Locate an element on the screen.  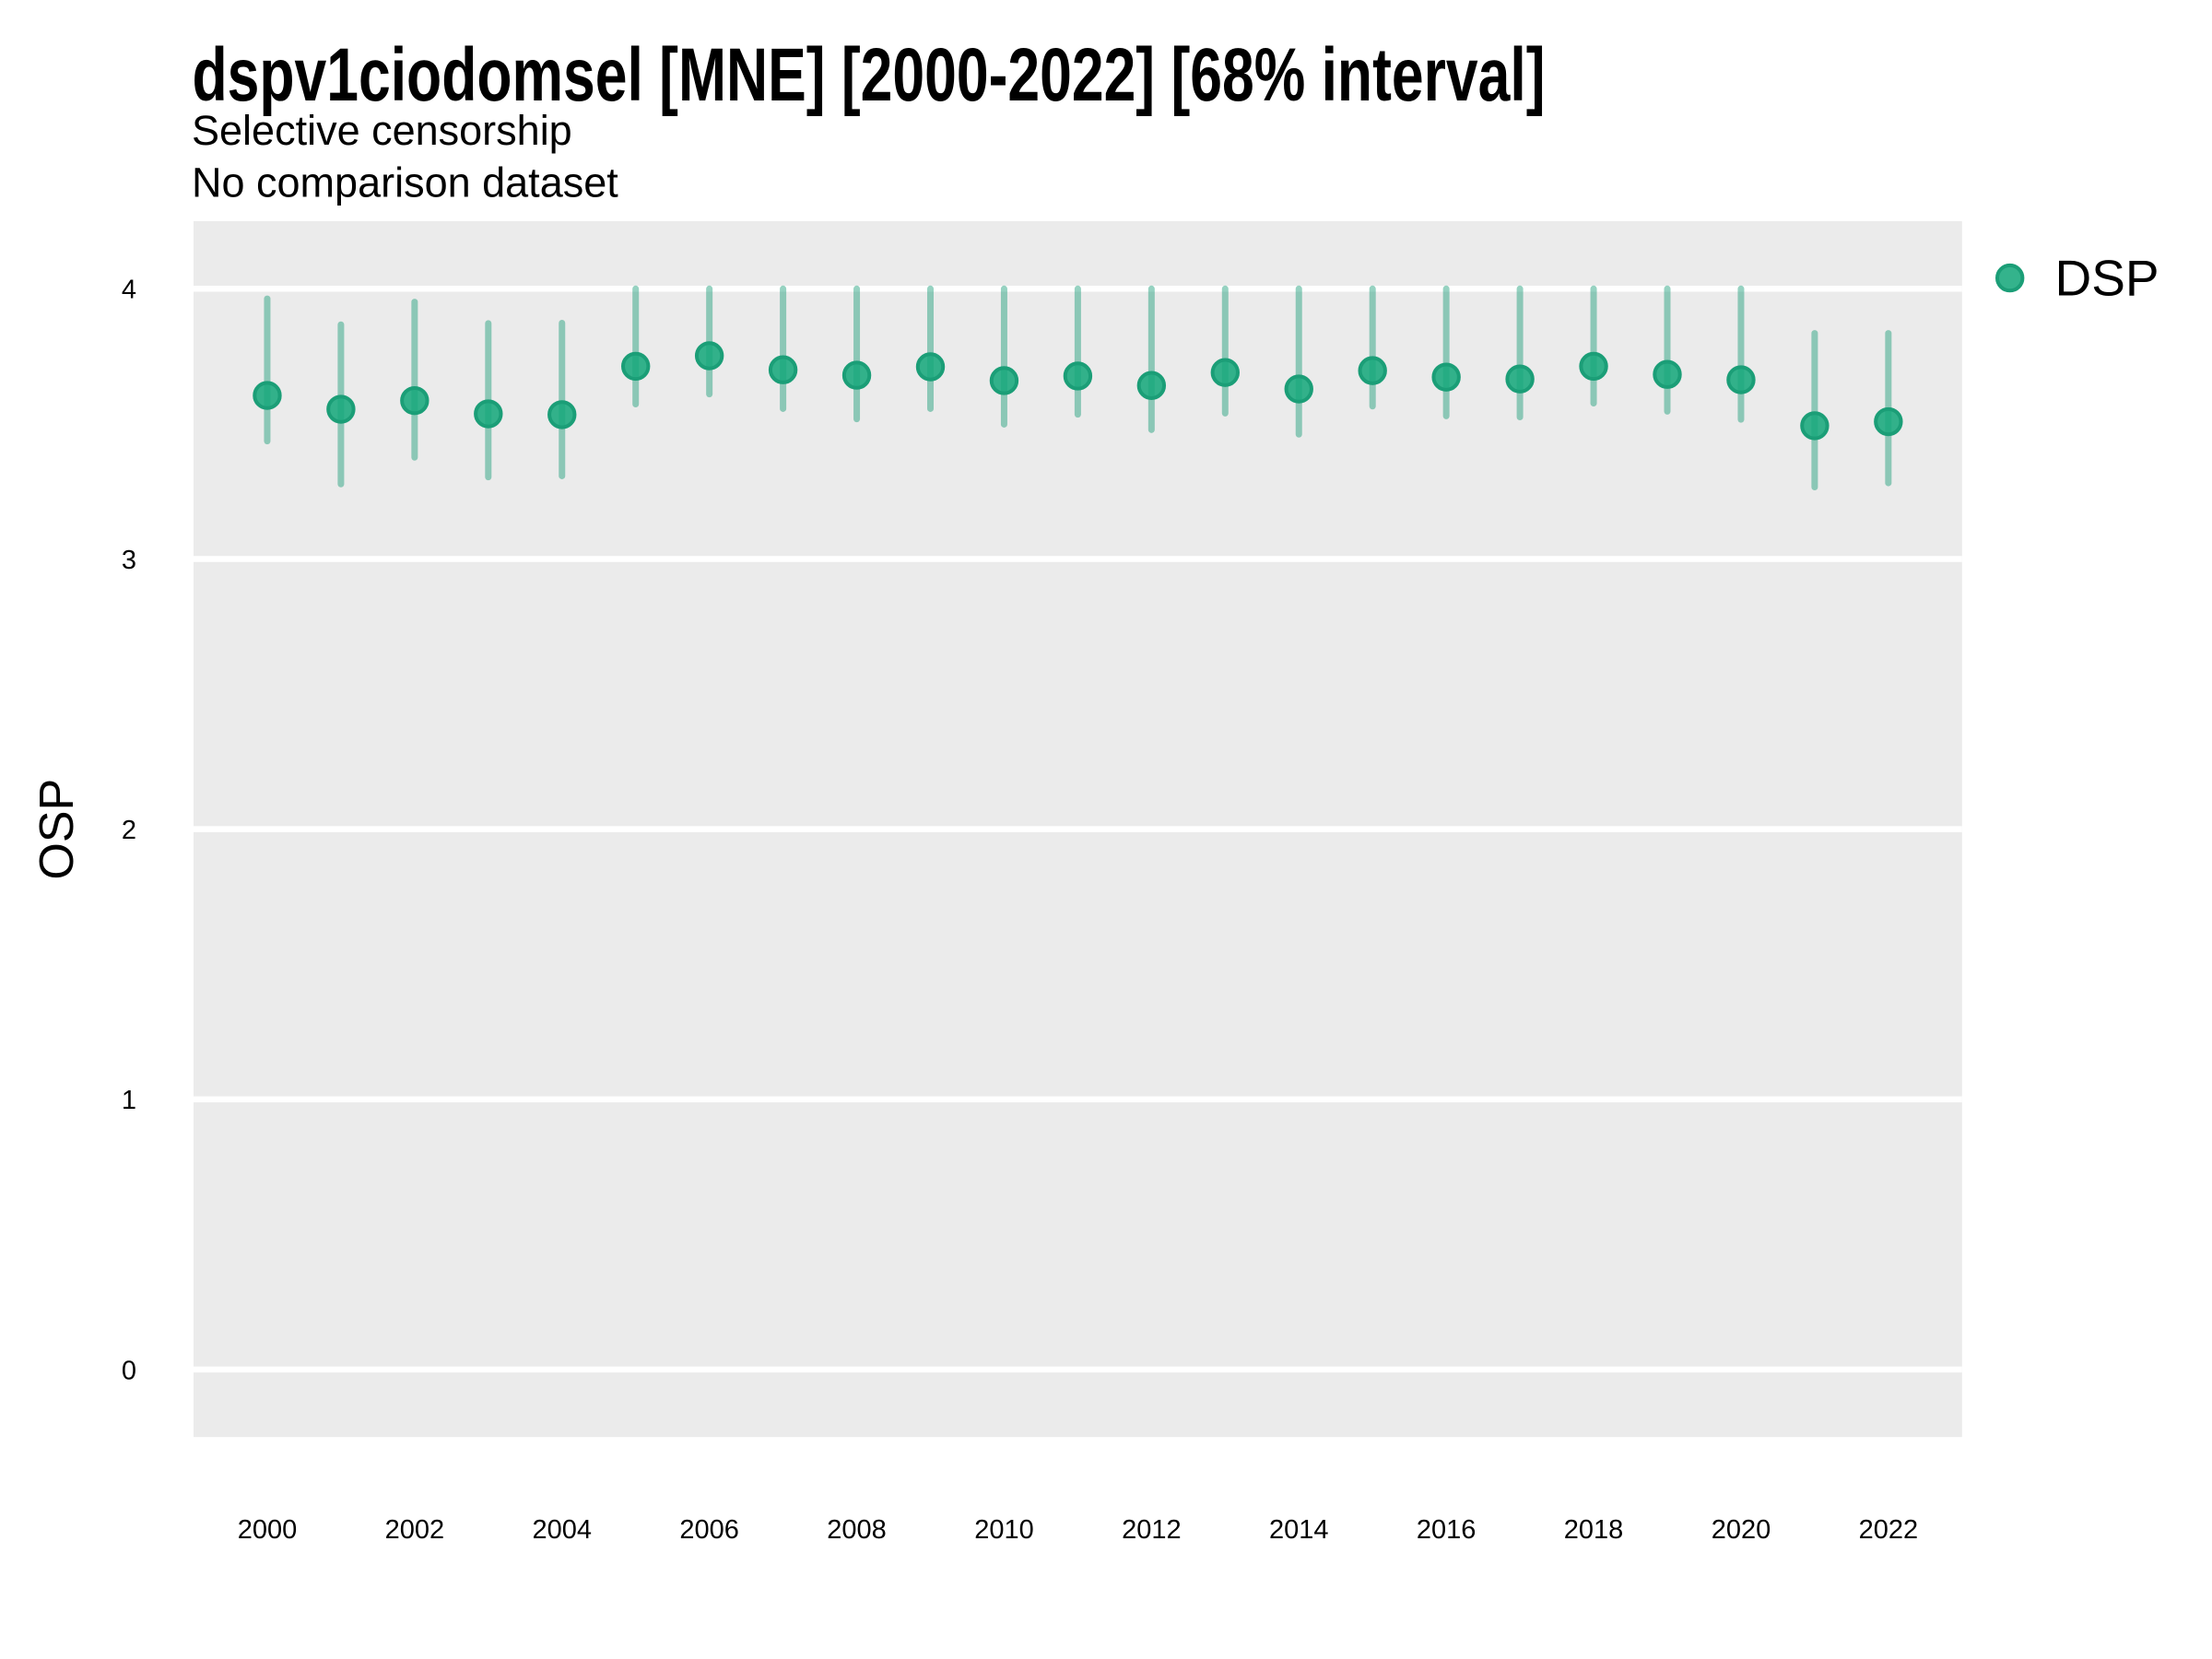
legend-label-dsp: DSP is located at coordinates (2107, 278).